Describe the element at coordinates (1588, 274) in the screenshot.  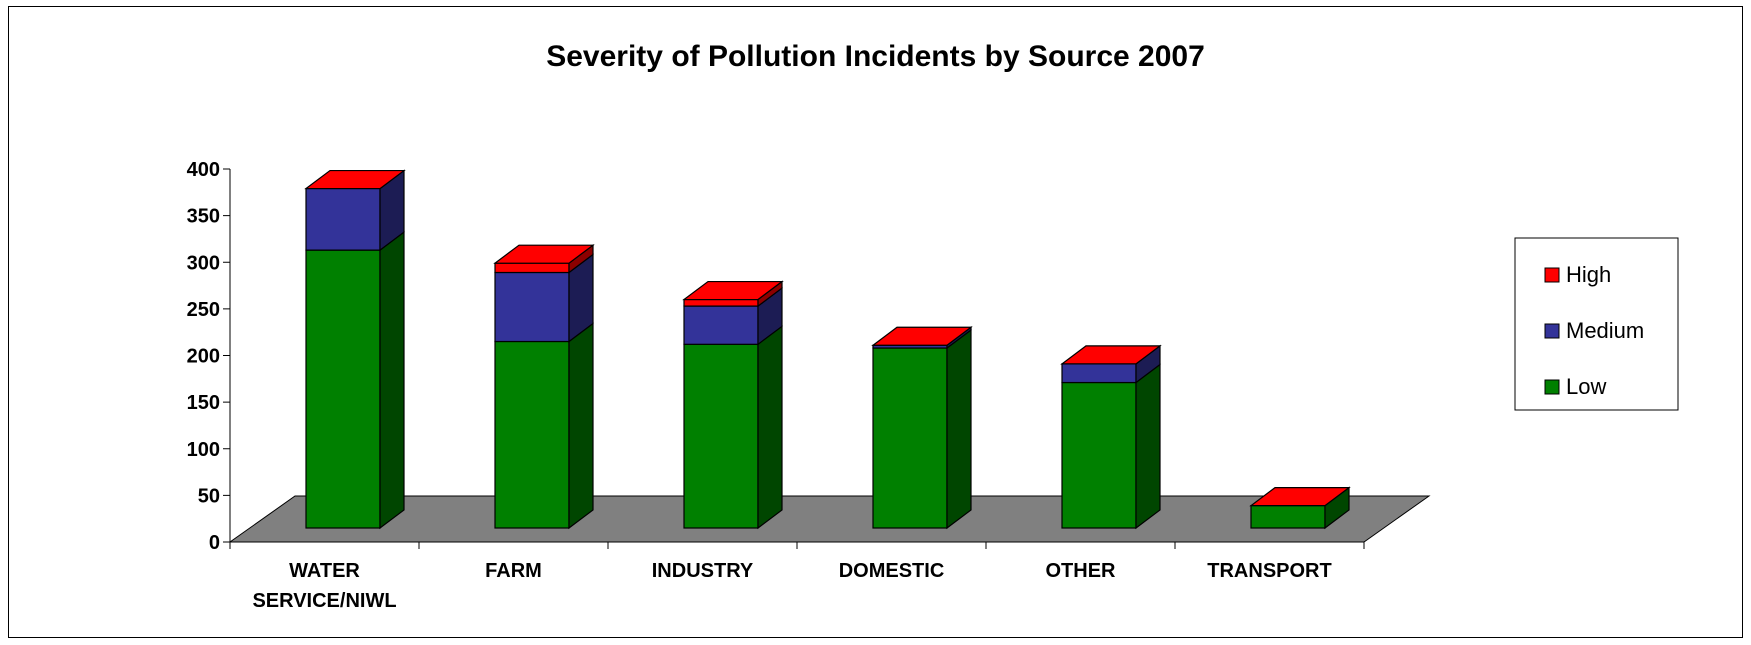
I see `legend-label: High` at that location.